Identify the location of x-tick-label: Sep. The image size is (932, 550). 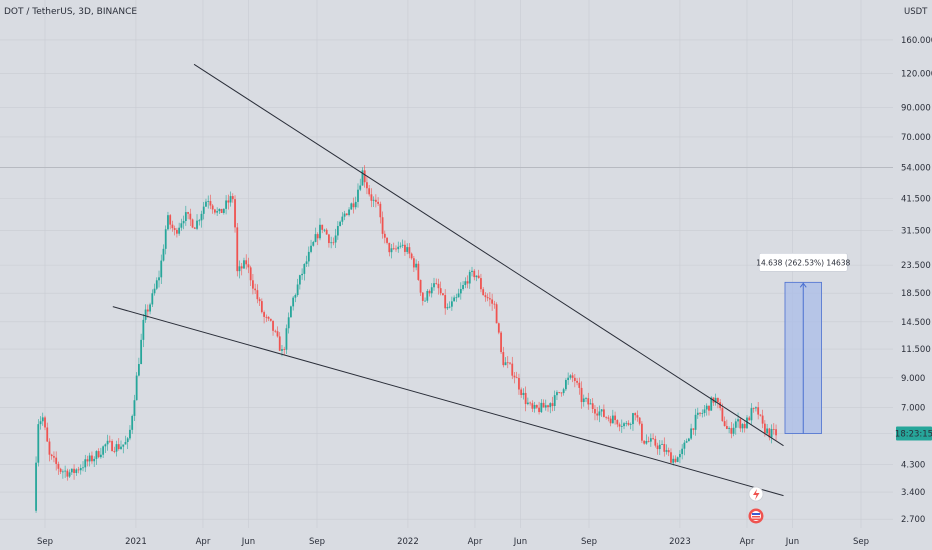
(589, 542).